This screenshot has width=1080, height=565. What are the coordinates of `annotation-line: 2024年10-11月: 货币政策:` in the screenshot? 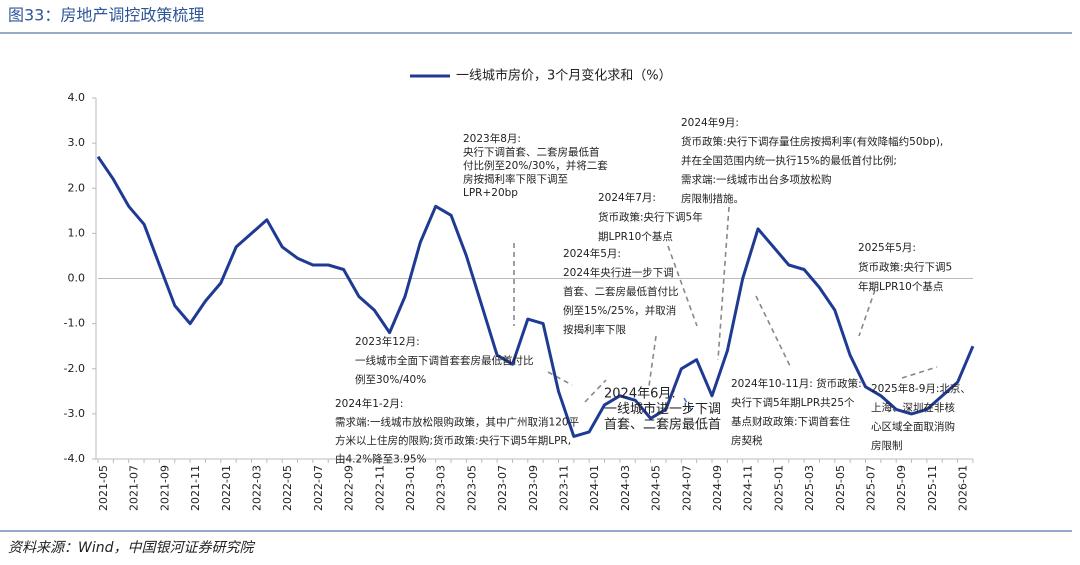 It's located at (796, 383).